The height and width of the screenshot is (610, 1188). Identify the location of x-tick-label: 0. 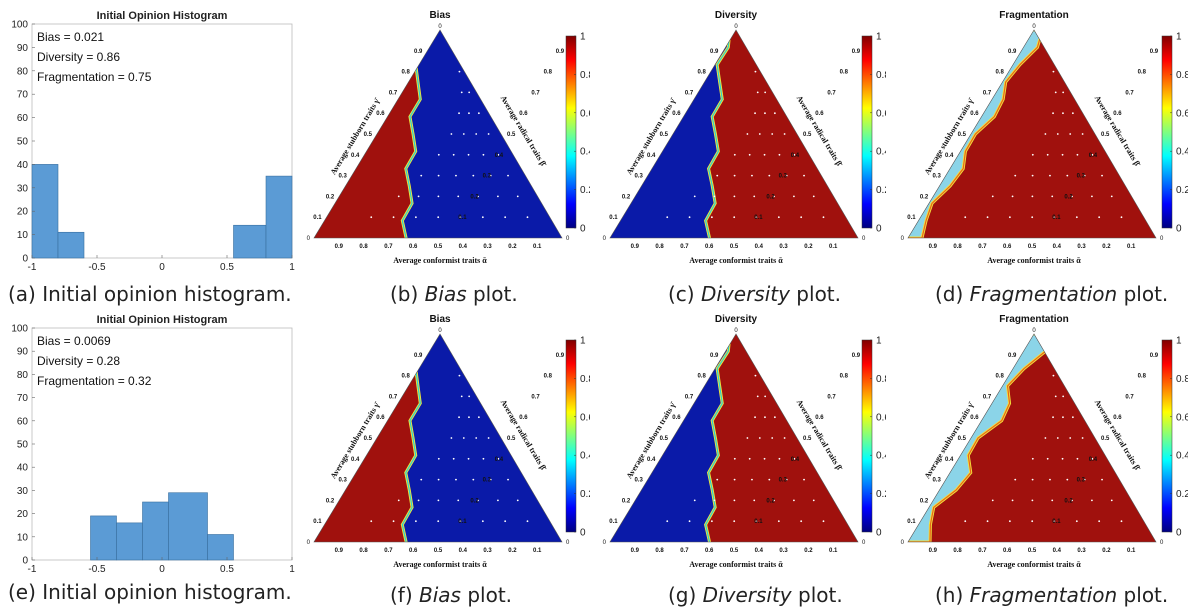
(162, 267).